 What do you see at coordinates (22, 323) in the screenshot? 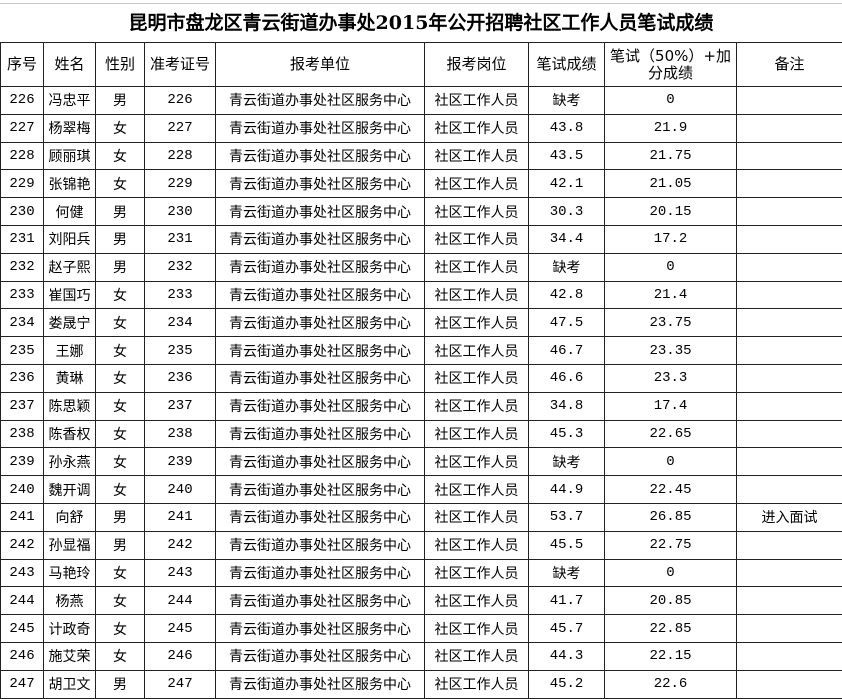
I see `cell-index: 234` at bounding box center [22, 323].